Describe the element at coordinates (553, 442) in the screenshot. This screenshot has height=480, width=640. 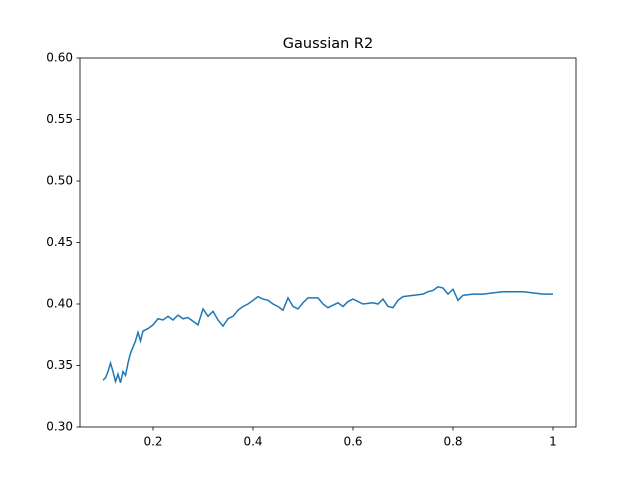
I see `x-tick-label: 1` at that location.